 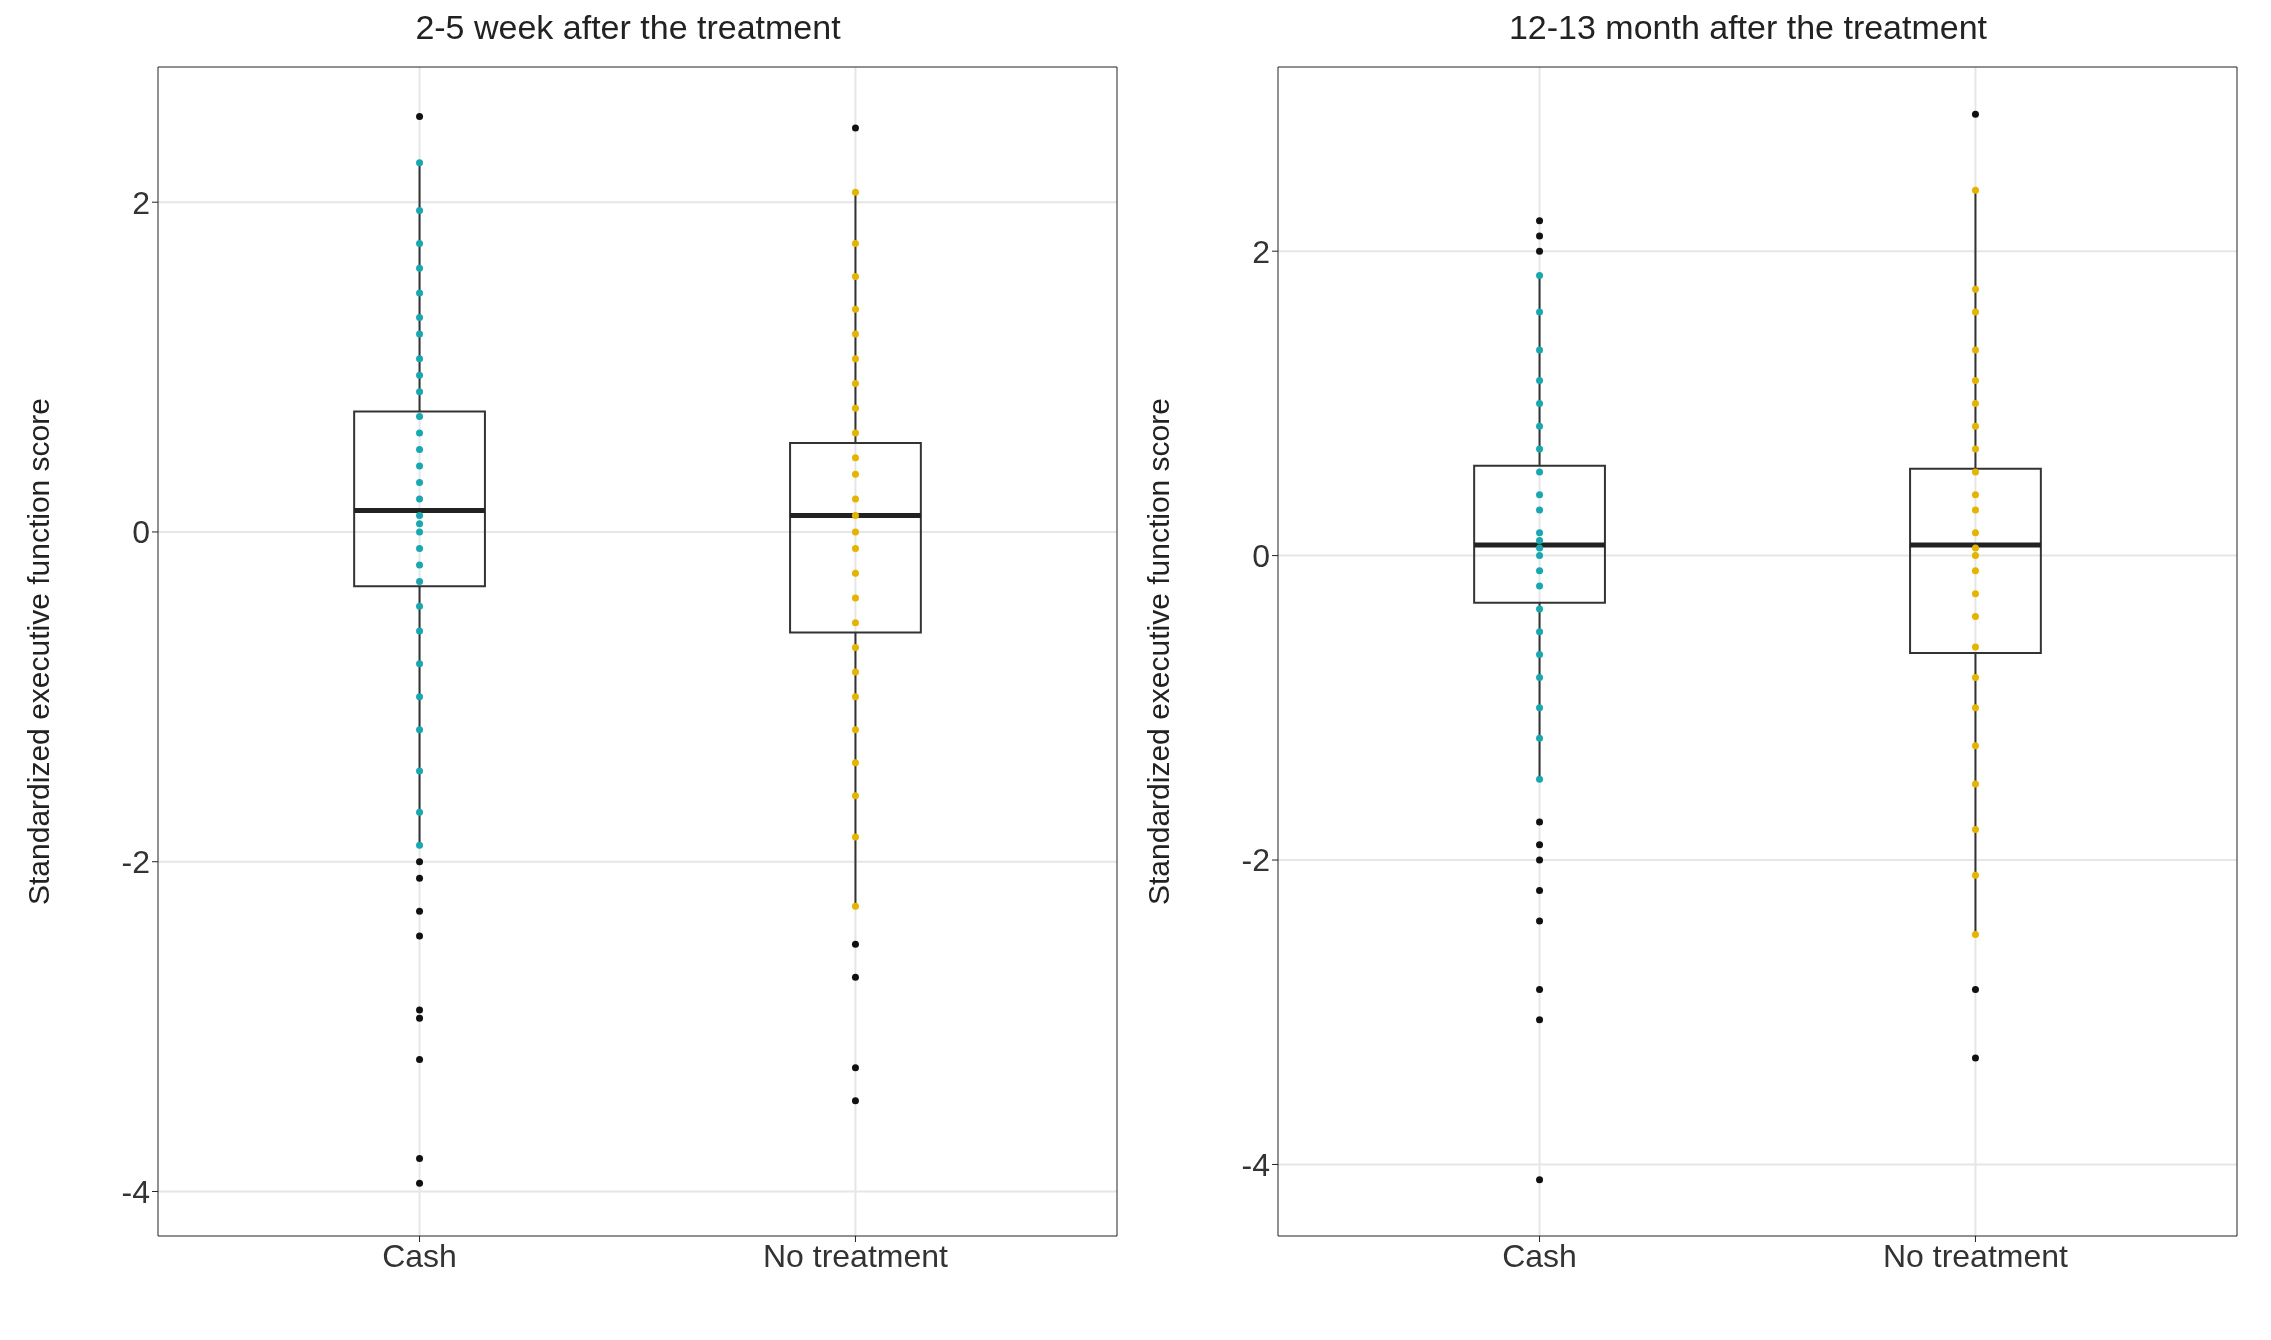 I want to click on chart-title: 12-13 month after the treatment, so click(x=1748, y=28).